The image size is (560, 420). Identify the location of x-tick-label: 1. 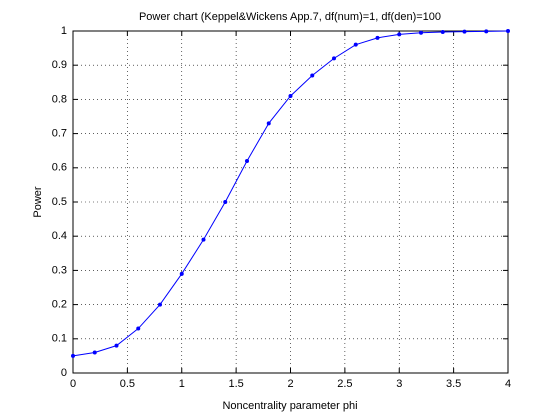
(182, 384).